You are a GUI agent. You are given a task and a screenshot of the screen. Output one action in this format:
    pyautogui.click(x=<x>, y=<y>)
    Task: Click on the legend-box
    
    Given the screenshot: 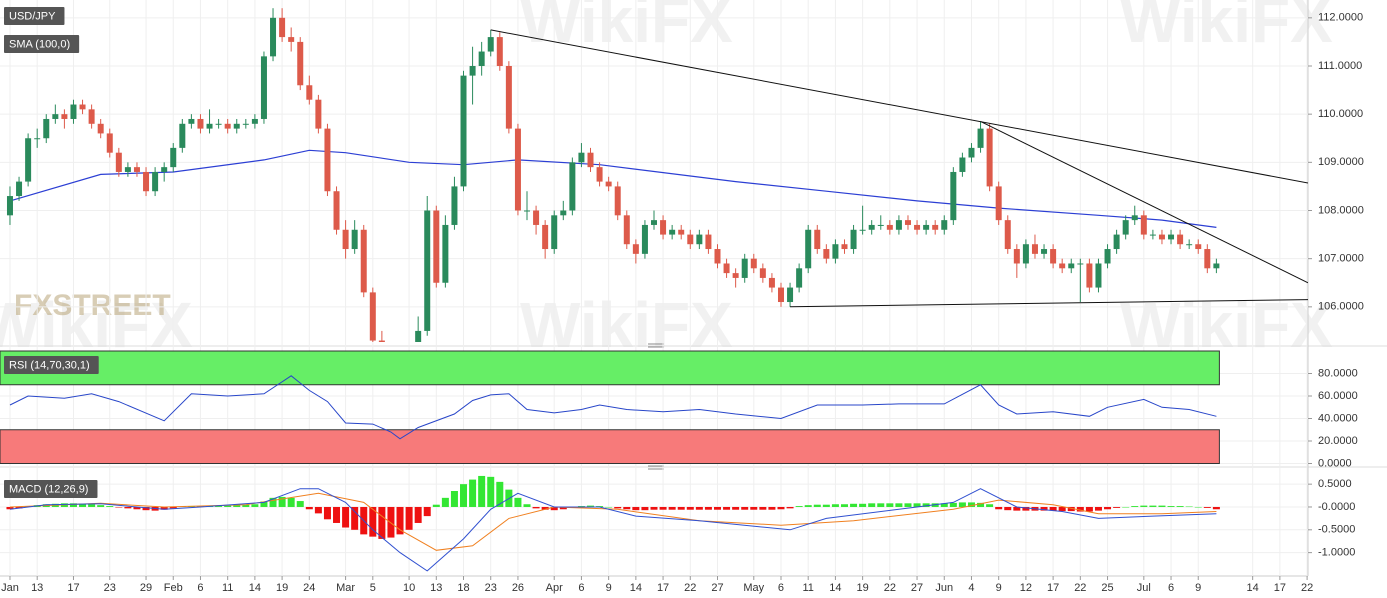 What is the action you would take?
    pyautogui.click(x=51, y=489)
    